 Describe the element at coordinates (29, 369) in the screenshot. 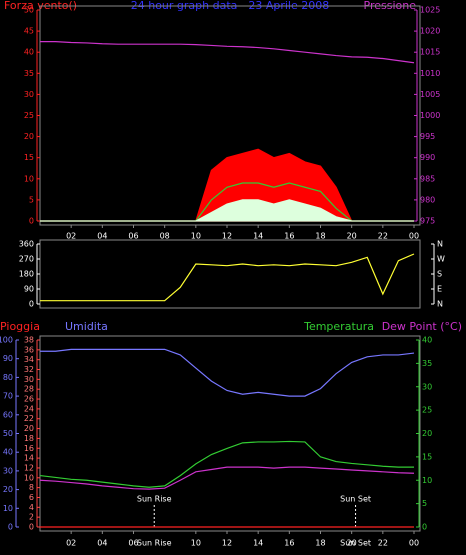

I see `y-tick-label: 32` at that location.